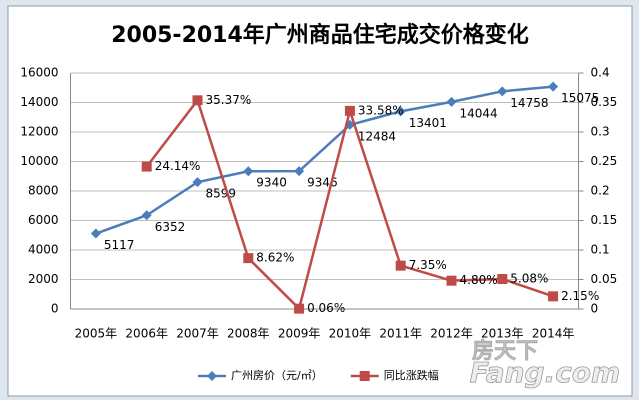 The width and height of the screenshot is (639, 400). What do you see at coordinates (545, 372) in the screenshot?
I see `watermark-en: Fang.com` at bounding box center [545, 372].